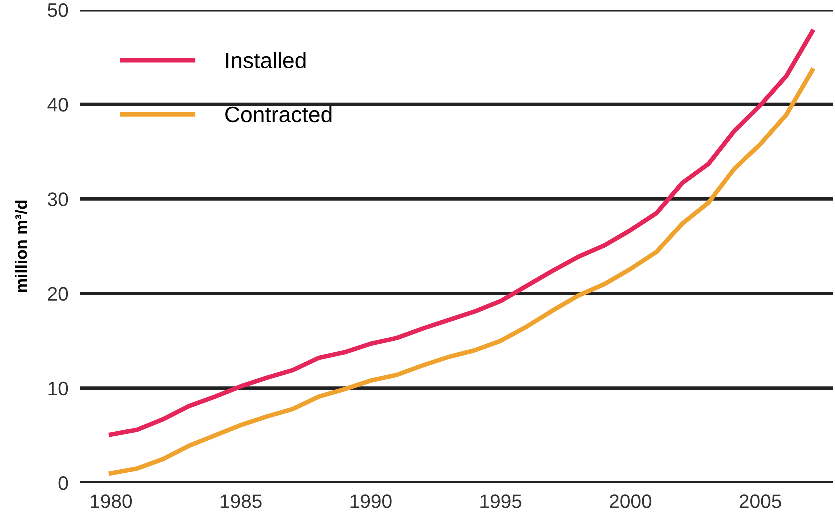  What do you see at coordinates (58, 389) in the screenshot?
I see `y-tick-label: 10` at bounding box center [58, 389].